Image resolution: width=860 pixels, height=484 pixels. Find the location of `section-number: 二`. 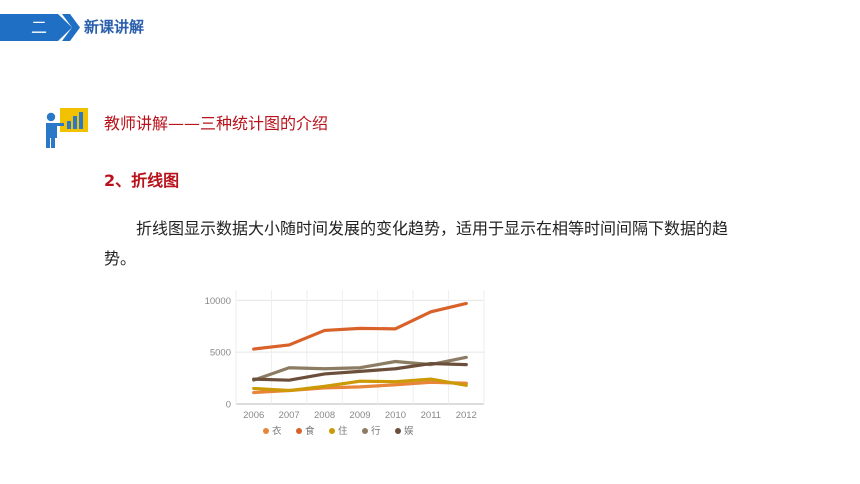

section-number: 二 is located at coordinates (38, 27).